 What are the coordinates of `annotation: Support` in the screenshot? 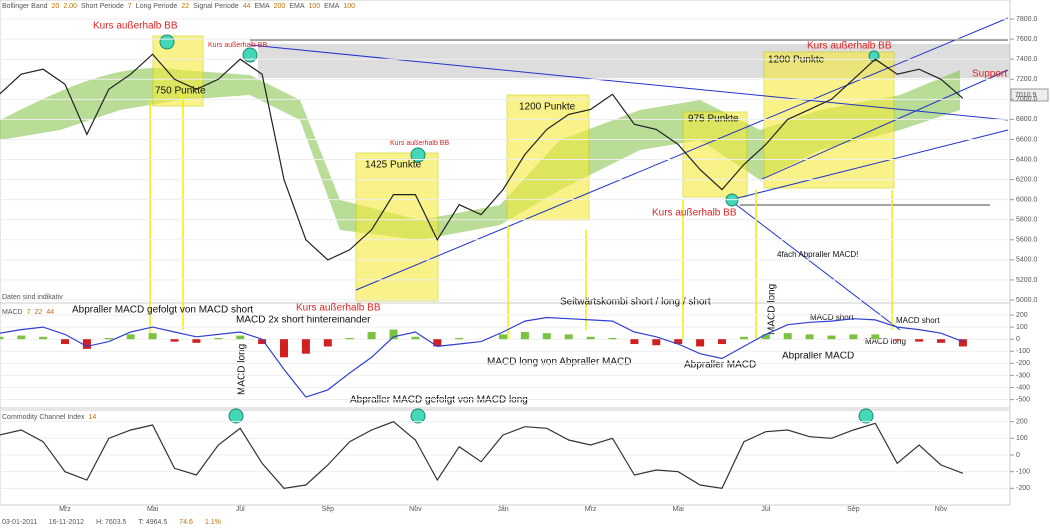 It's located at (989, 74).